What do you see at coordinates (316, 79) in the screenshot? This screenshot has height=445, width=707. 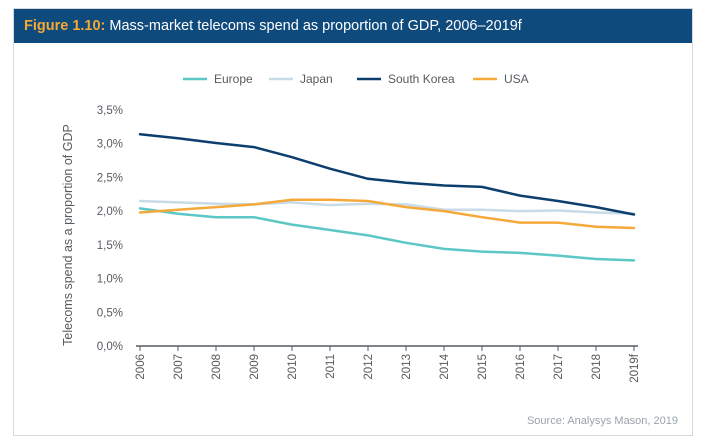 I see `legend-label: Japan` at bounding box center [316, 79].